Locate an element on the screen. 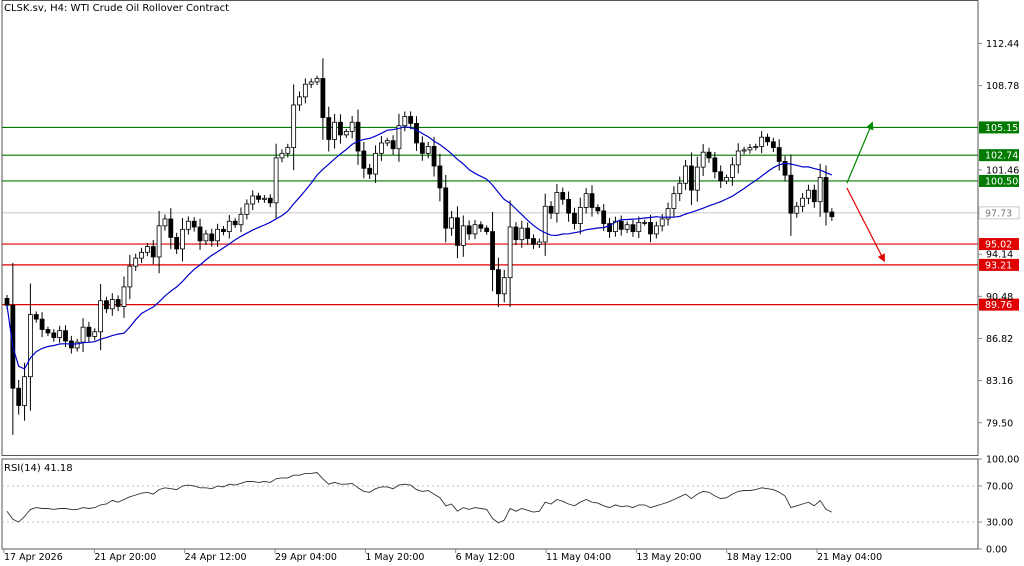  rsi-tick-label: 70.00 is located at coordinates (999, 487).